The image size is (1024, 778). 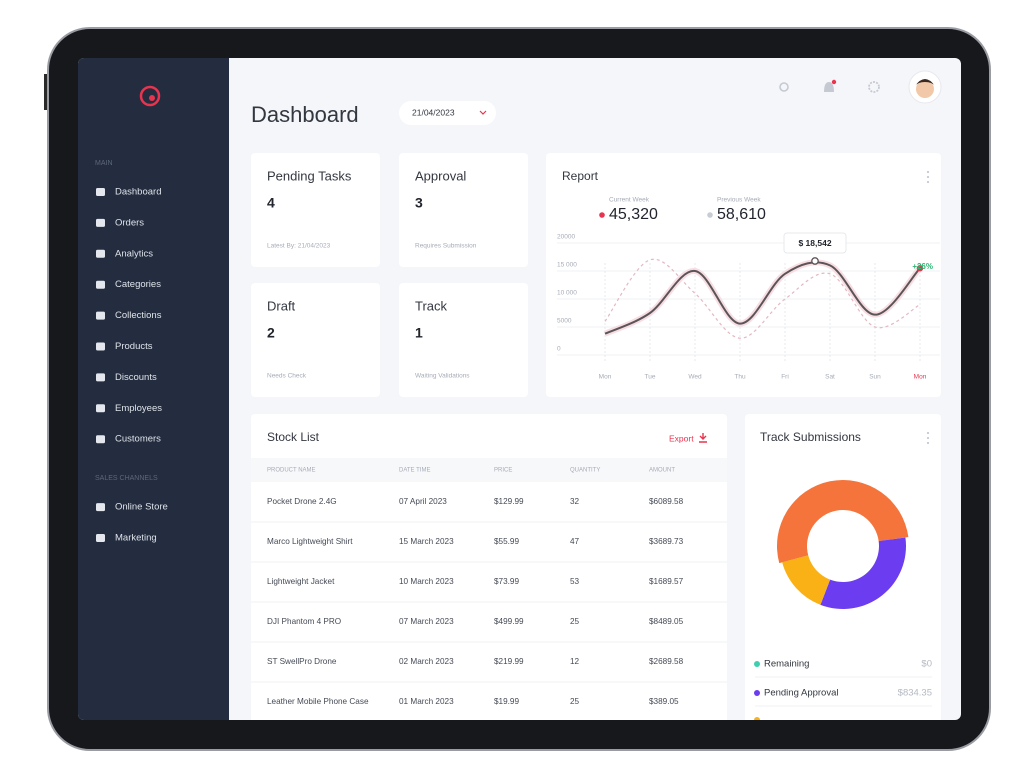 What do you see at coordinates (138, 439) in the screenshot?
I see `menu-item: Customers` at bounding box center [138, 439].